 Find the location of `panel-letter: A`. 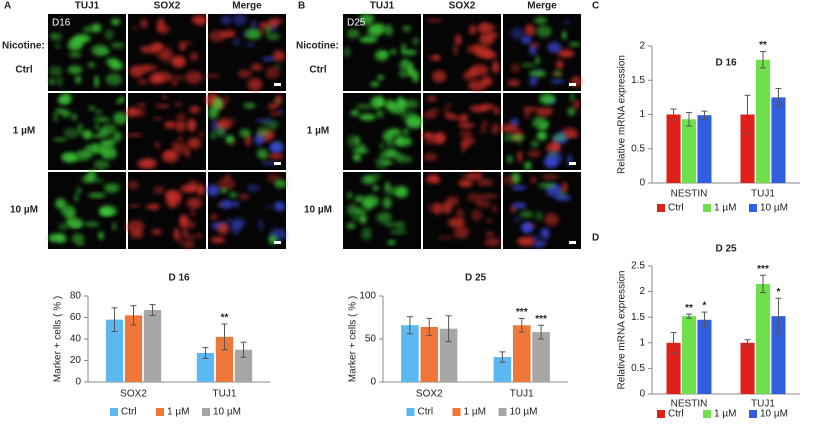

panel-letter: A is located at coordinates (7, 6).